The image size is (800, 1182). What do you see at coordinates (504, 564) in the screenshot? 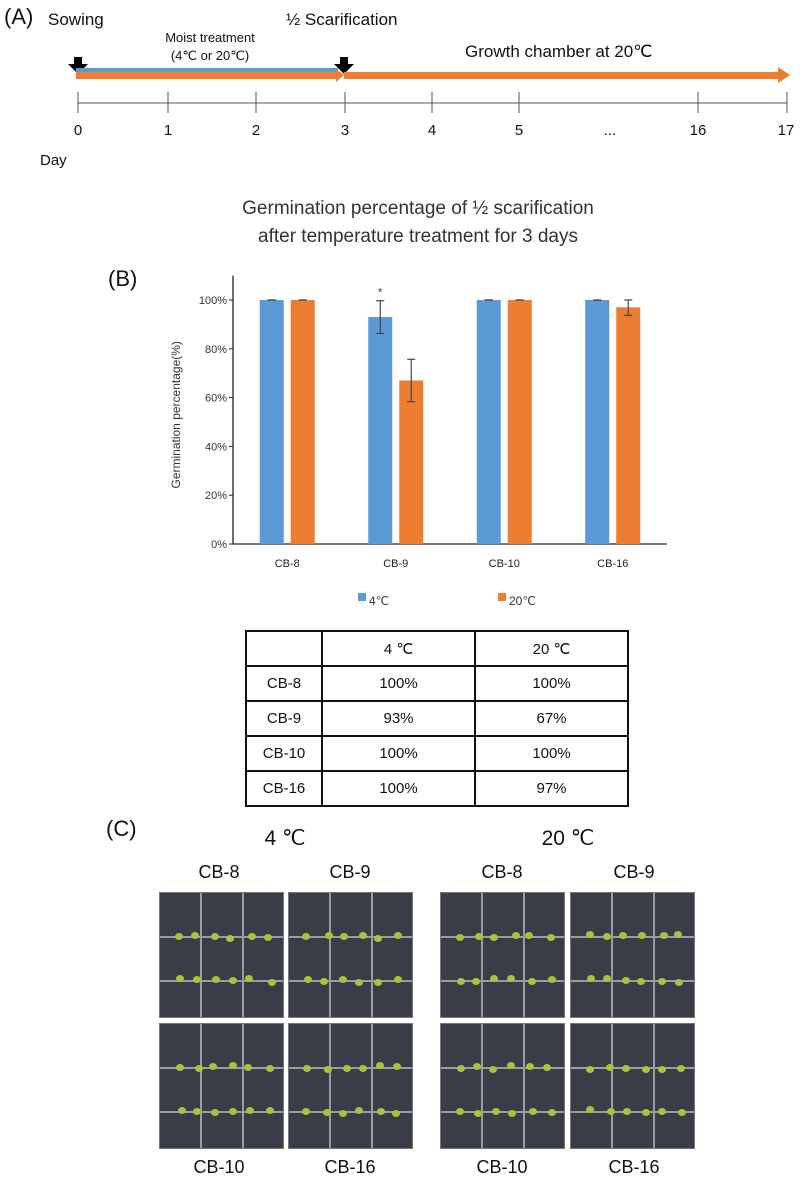
I see `x-tick-label: CB-10` at bounding box center [504, 564].